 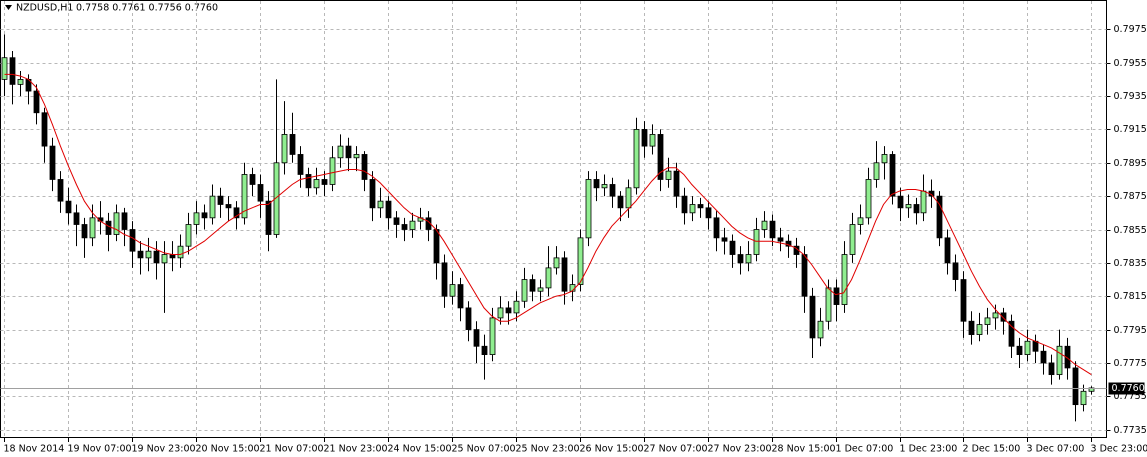 I want to click on x-tick-label: 2 Dec 15:00, so click(x=992, y=449).